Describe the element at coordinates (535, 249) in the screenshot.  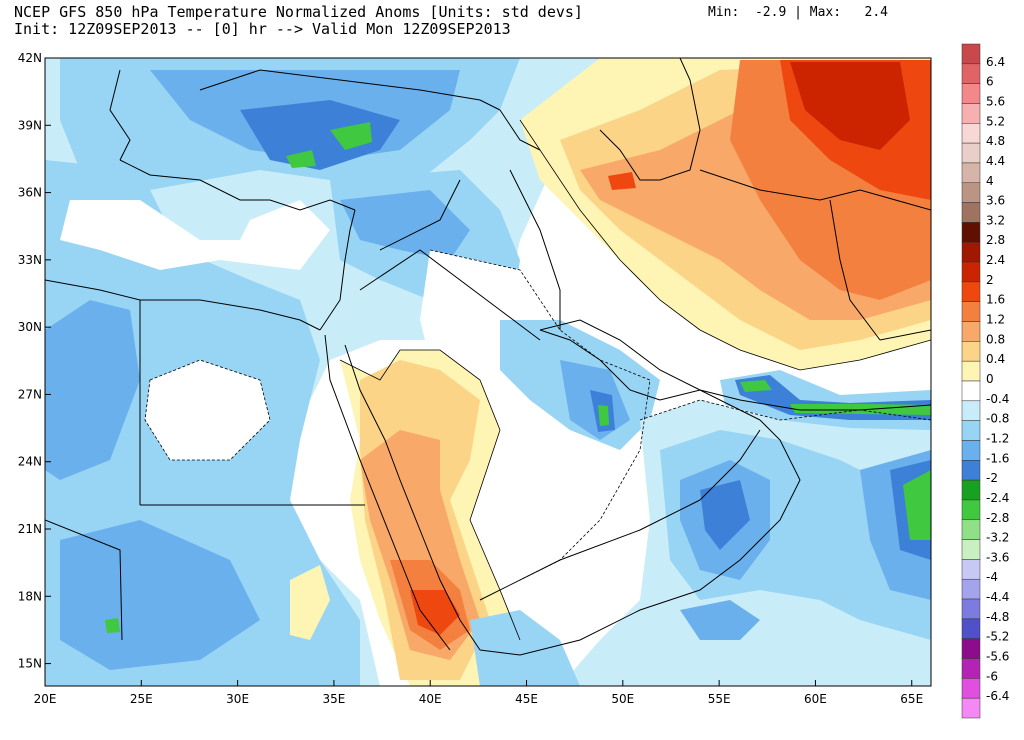
I see `border-iran-iraq` at that location.